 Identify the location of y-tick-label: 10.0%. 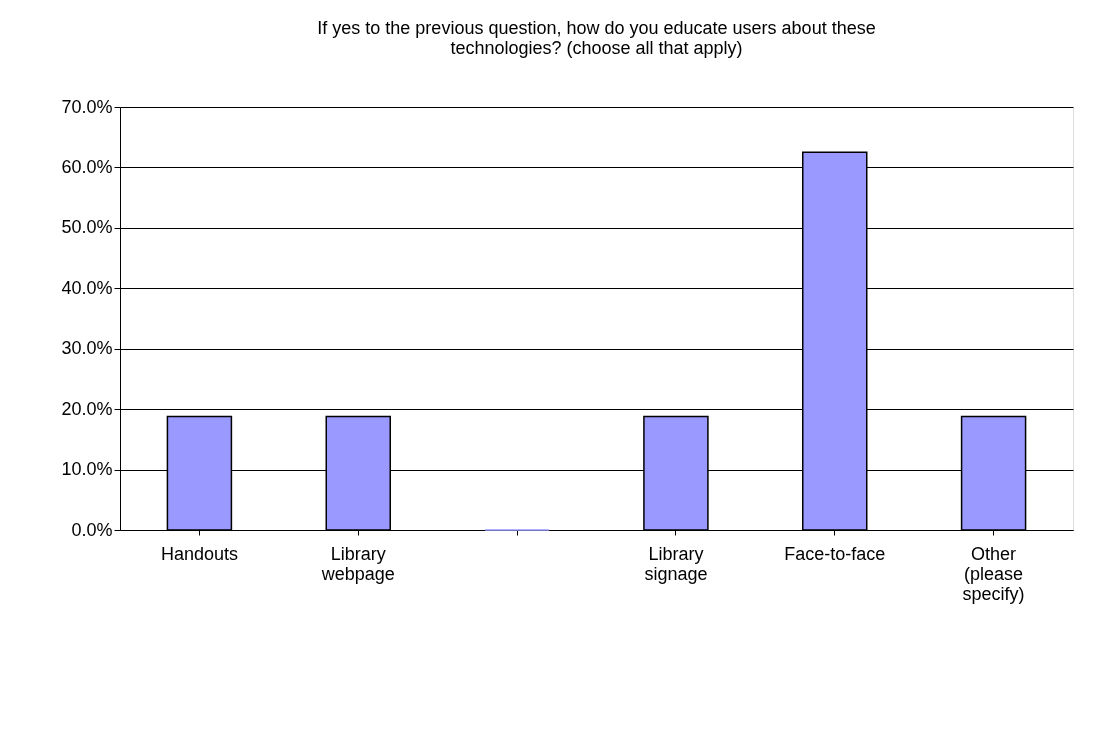
(87, 469).